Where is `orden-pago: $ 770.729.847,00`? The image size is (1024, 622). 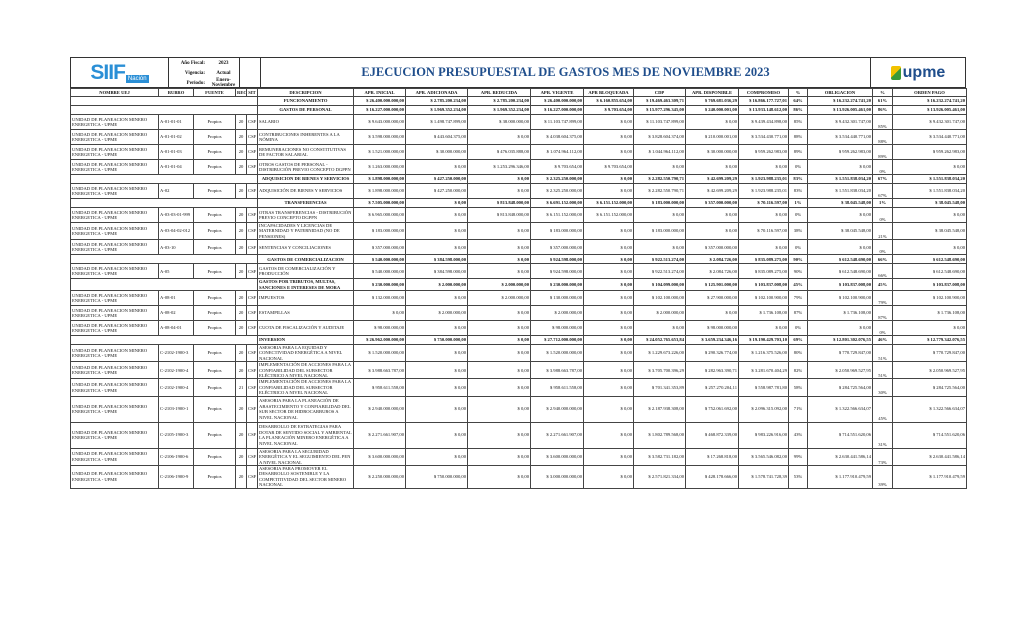 orden-pago: $ 770.729.847,00 is located at coordinates (929, 353).